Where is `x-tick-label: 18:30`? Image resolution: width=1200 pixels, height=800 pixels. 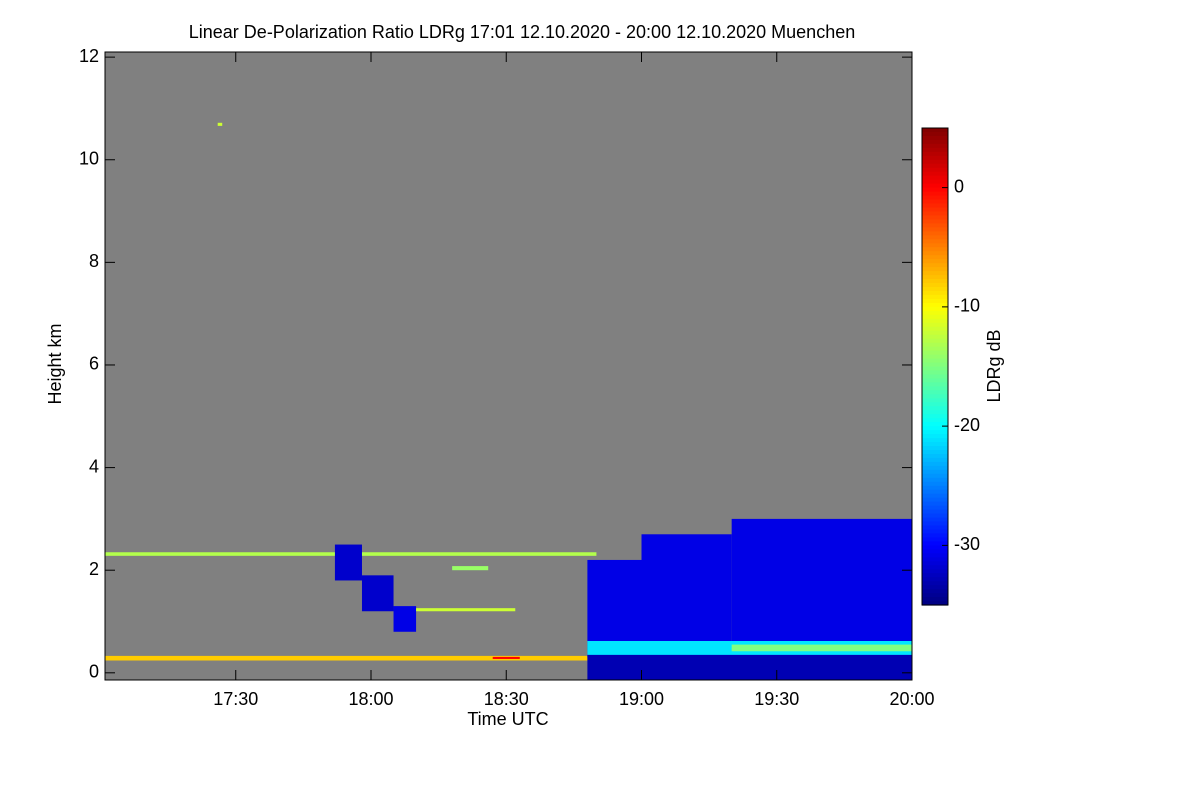 x-tick-label: 18:30 is located at coordinates (506, 699).